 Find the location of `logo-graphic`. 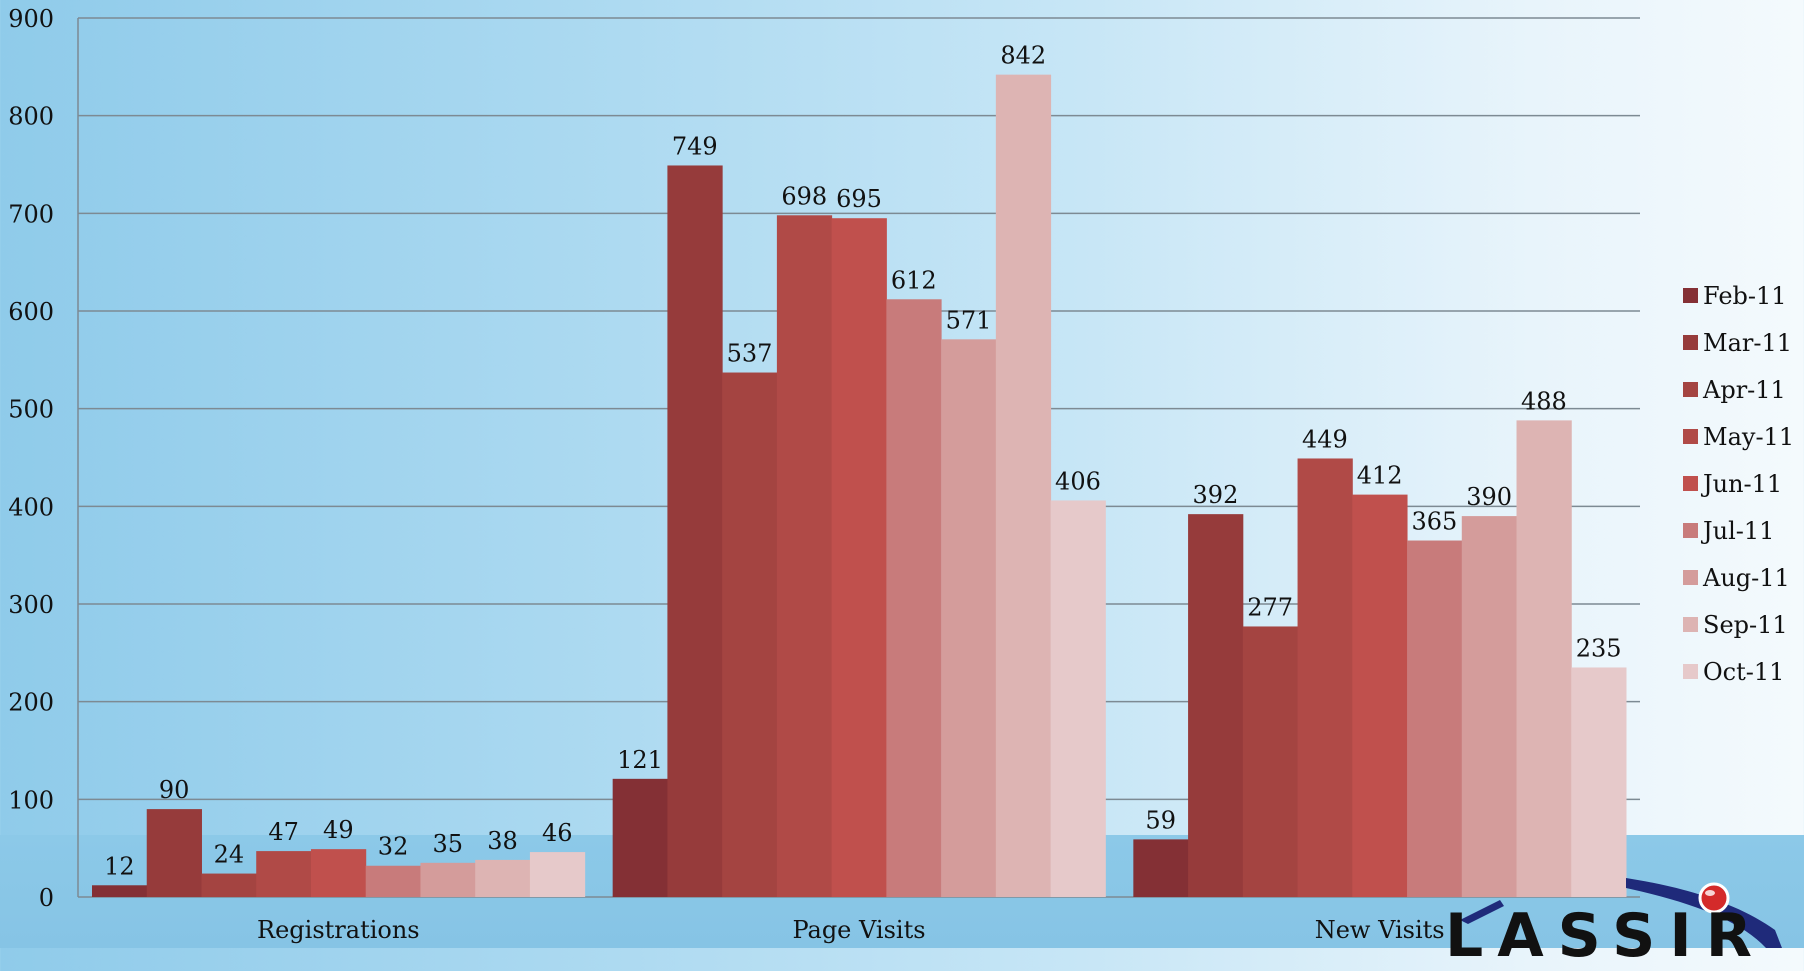

logo-graphic is located at coordinates (1621, 913).